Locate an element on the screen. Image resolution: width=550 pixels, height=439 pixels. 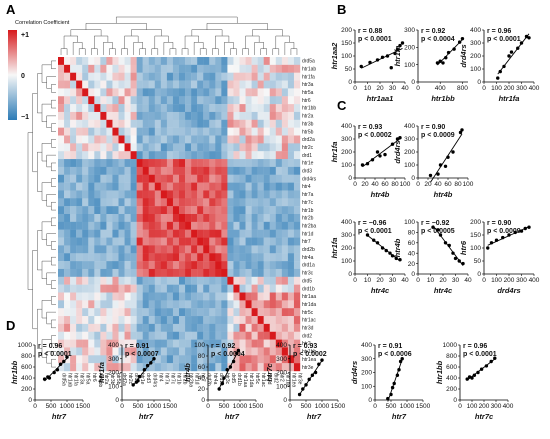
y-tick-label: 200 is located at coordinates (366, 373).